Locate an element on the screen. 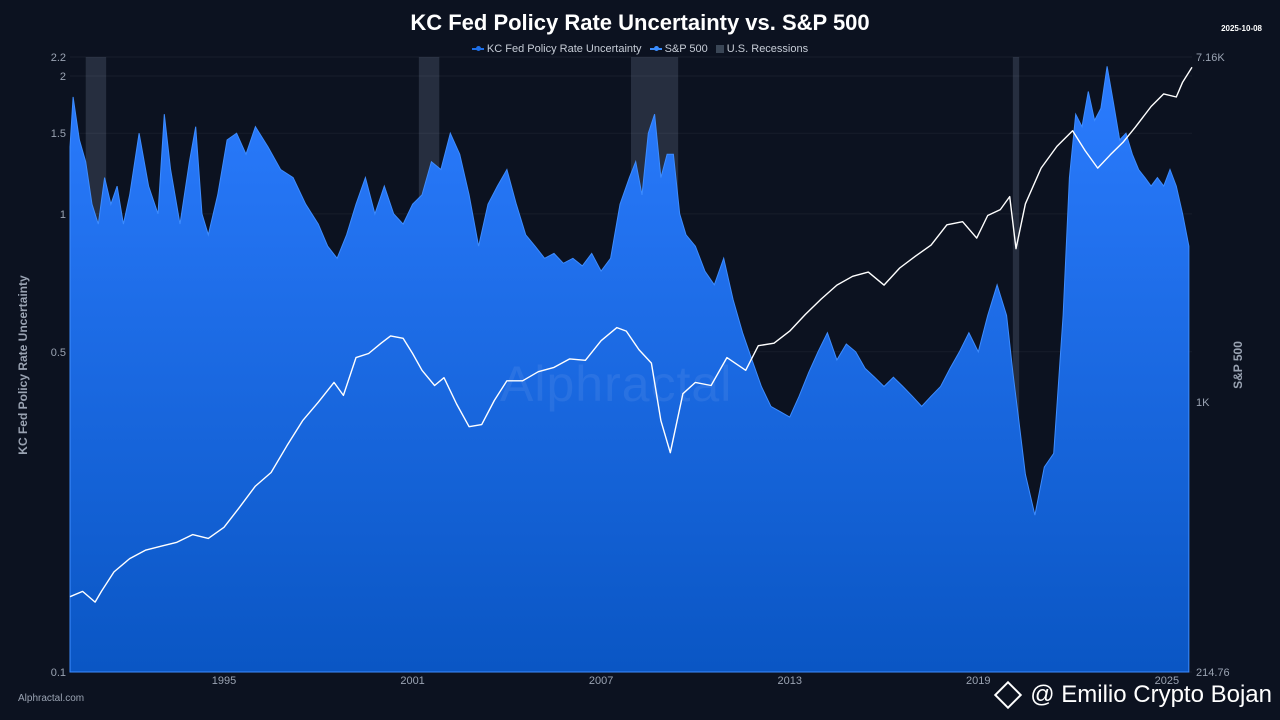 The height and width of the screenshot is (720, 1280). legend-label-uncertainty: KC Fed Policy Rate Uncertainty is located at coordinates (564, 49).